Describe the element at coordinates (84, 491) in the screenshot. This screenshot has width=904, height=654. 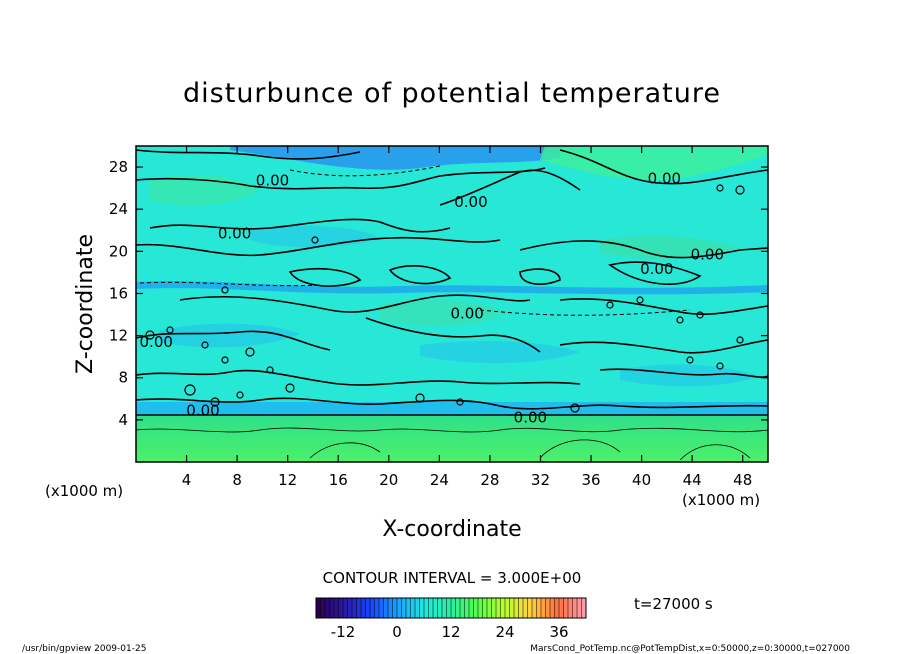
I see `x-unit-left: (x1000 m)` at that location.